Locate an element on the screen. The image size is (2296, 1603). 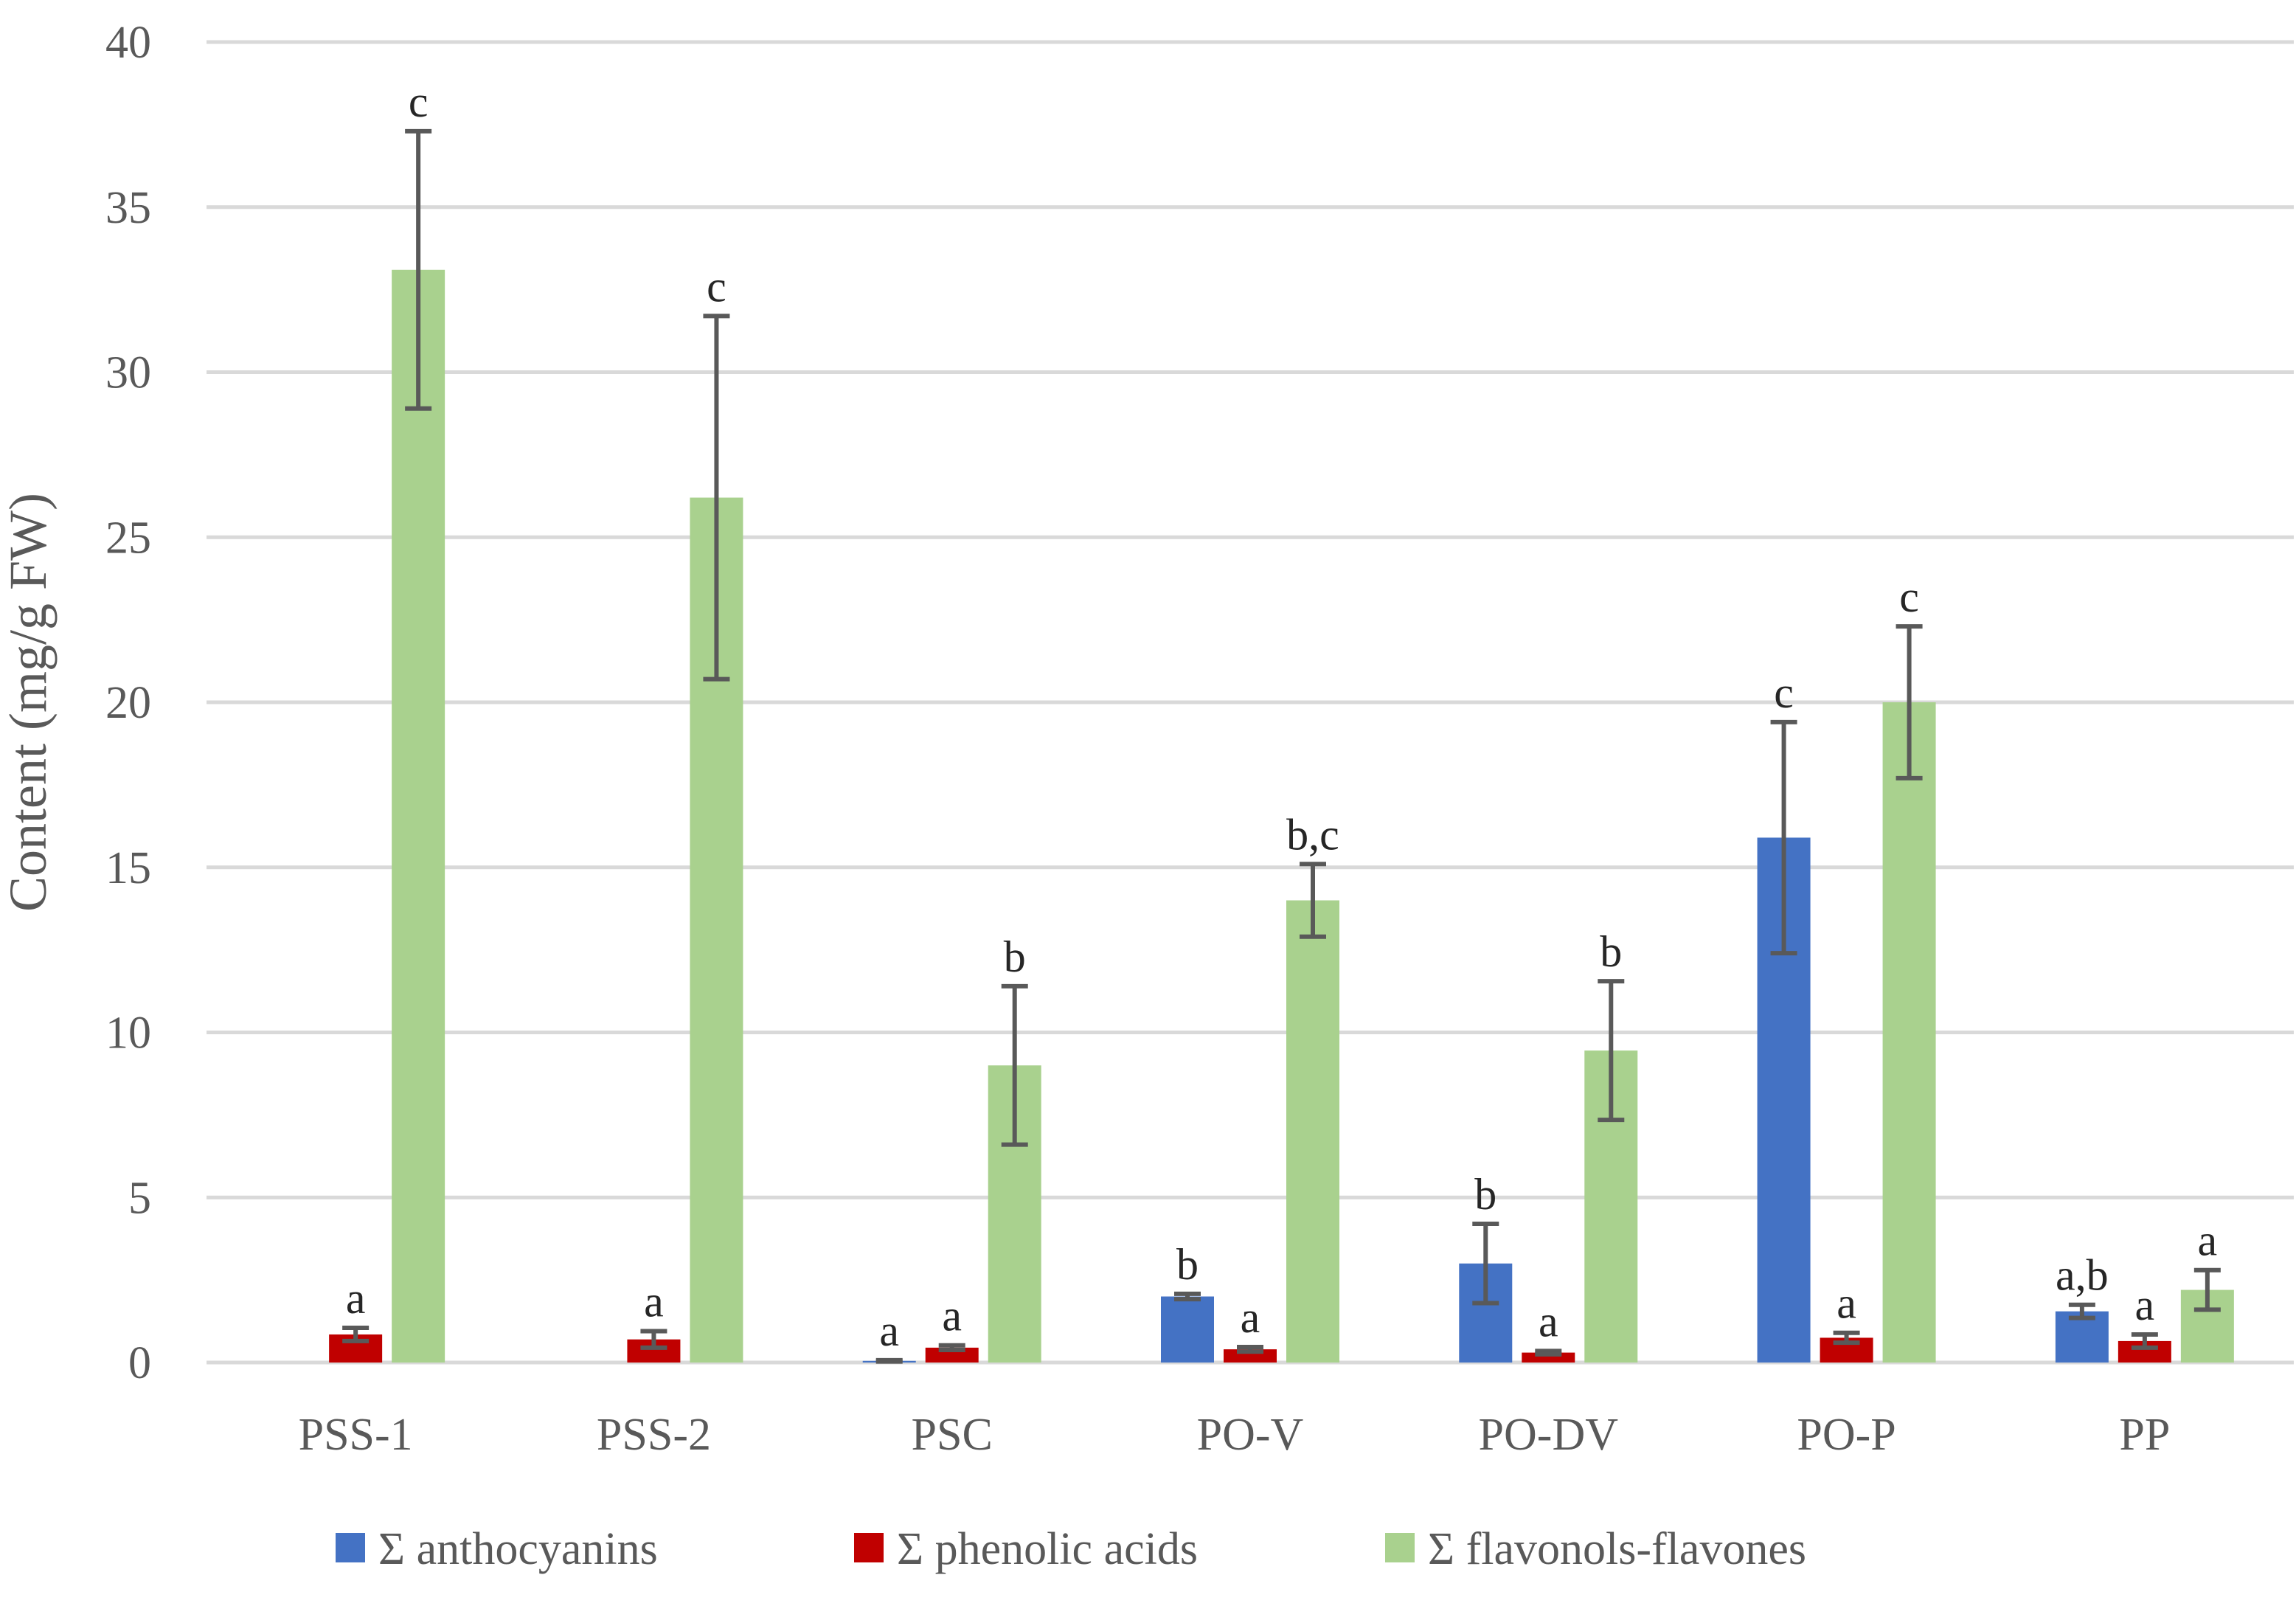
x-tick-label: PSC is located at coordinates (952, 1435).